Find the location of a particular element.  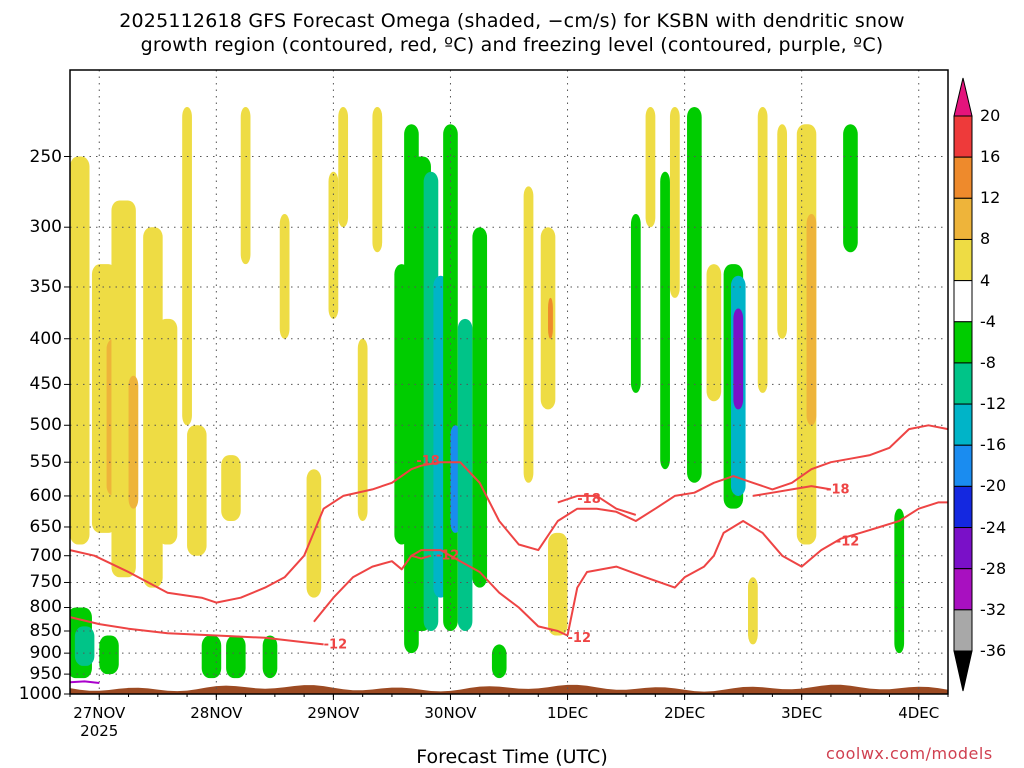

colorbar-tick-1: 16 is located at coordinates (990, 157).